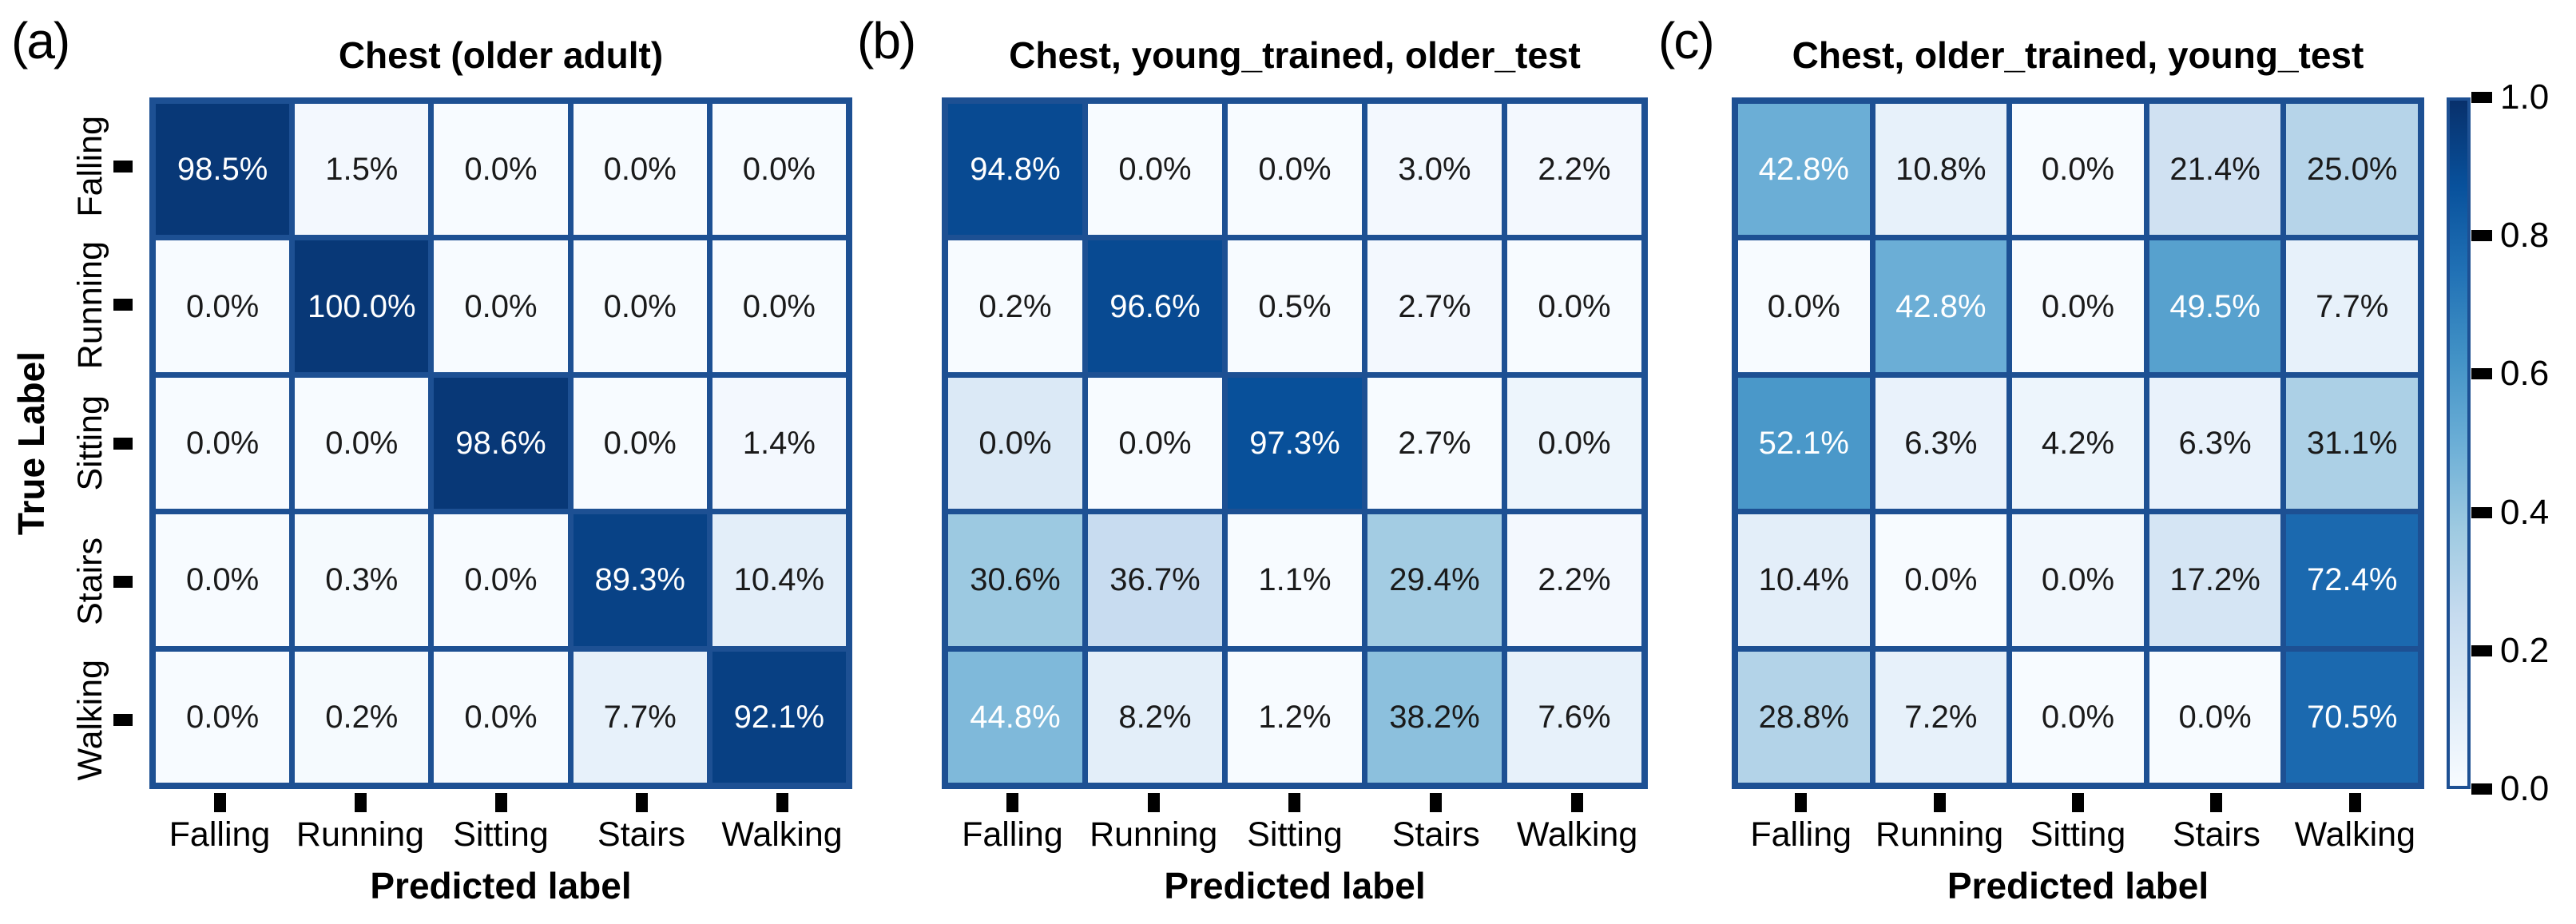  What do you see at coordinates (1804, 443) in the screenshot?
I see `matrix-cell: 52.1%` at bounding box center [1804, 443].